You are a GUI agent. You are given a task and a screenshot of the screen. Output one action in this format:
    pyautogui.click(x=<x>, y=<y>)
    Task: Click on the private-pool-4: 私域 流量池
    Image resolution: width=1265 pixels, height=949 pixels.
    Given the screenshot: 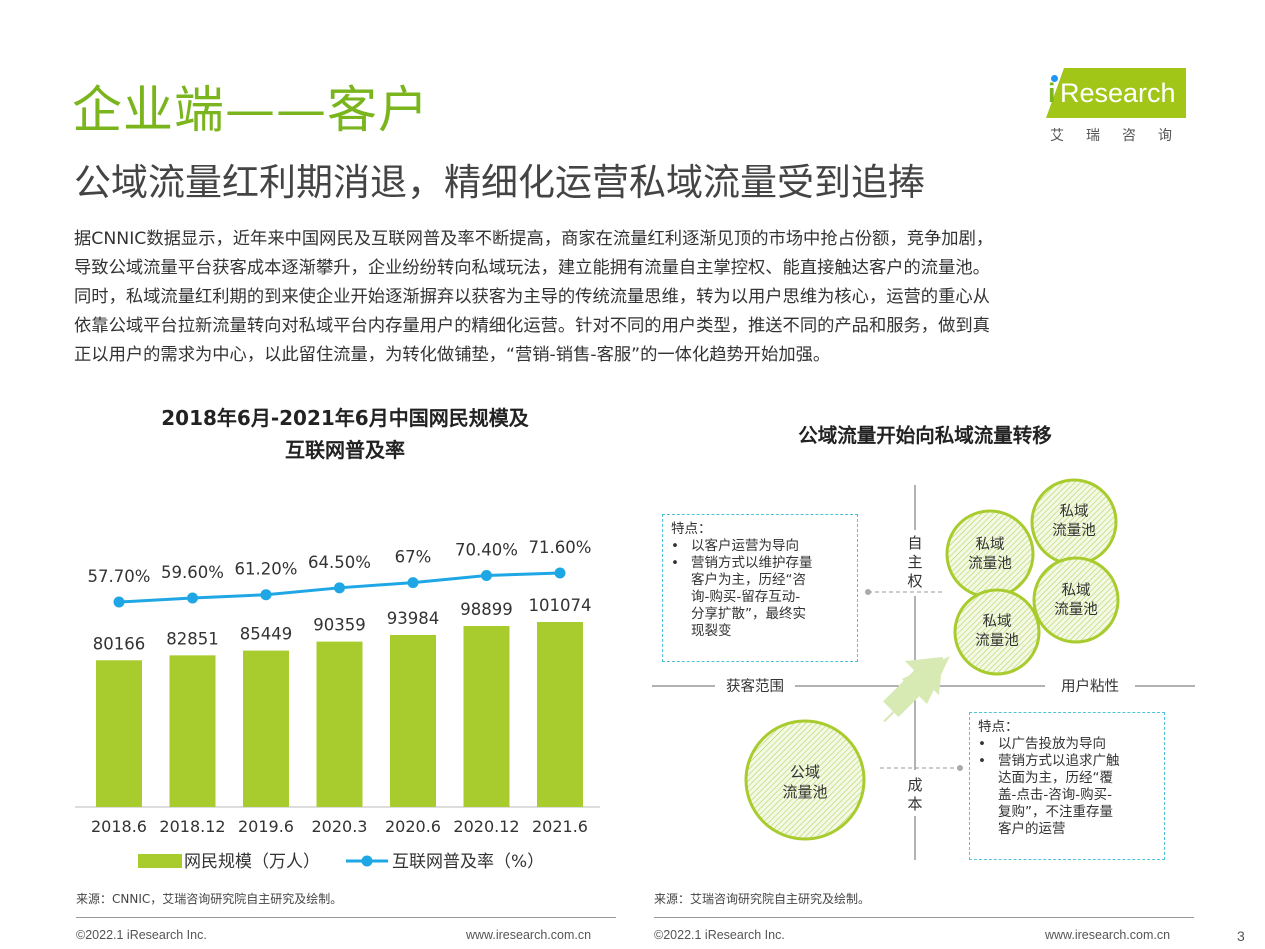 What is the action you would take?
    pyautogui.click(x=997, y=632)
    